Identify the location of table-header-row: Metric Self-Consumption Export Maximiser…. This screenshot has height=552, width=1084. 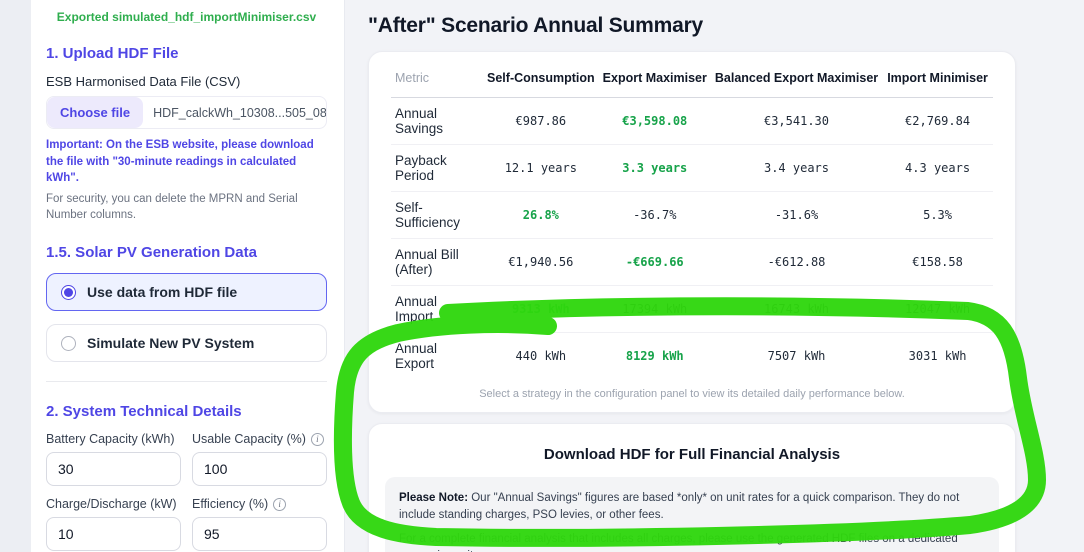
(692, 77).